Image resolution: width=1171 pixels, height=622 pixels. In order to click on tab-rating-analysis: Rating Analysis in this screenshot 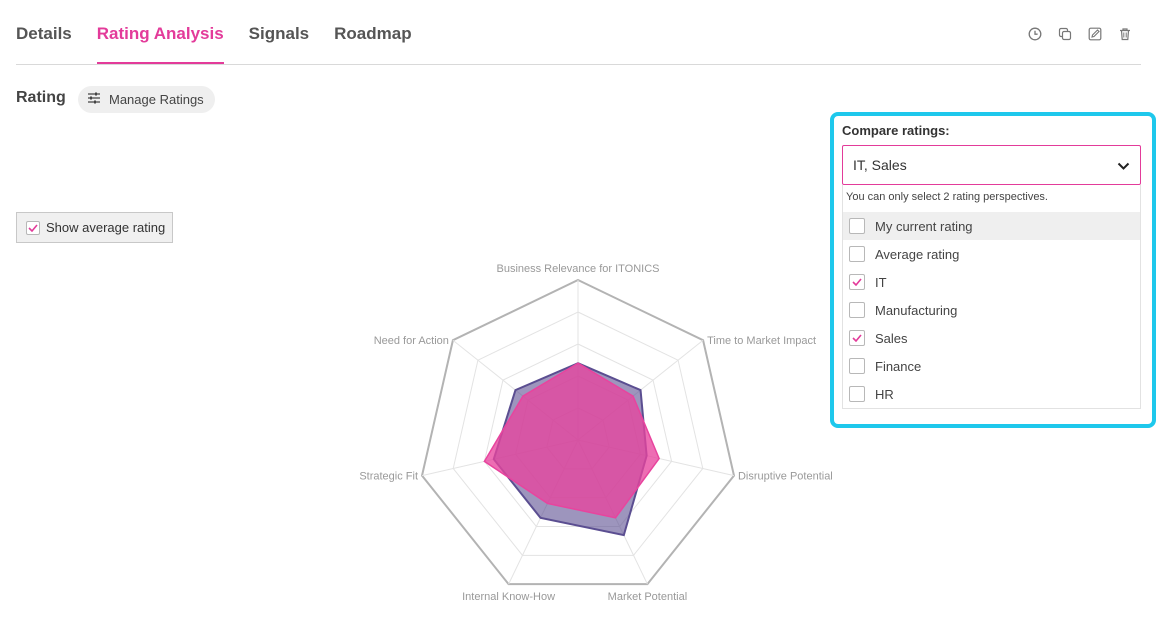, I will do `click(160, 32)`.